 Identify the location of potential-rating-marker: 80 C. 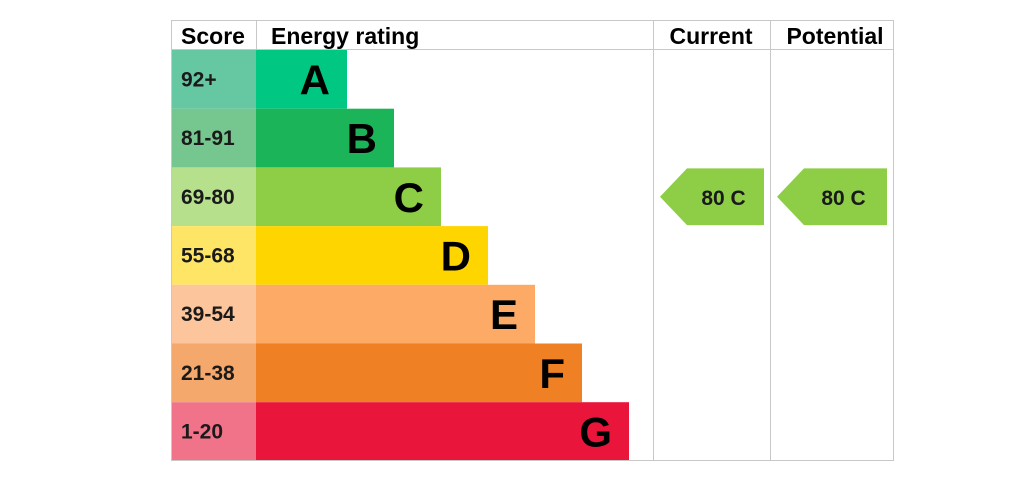
(832, 197).